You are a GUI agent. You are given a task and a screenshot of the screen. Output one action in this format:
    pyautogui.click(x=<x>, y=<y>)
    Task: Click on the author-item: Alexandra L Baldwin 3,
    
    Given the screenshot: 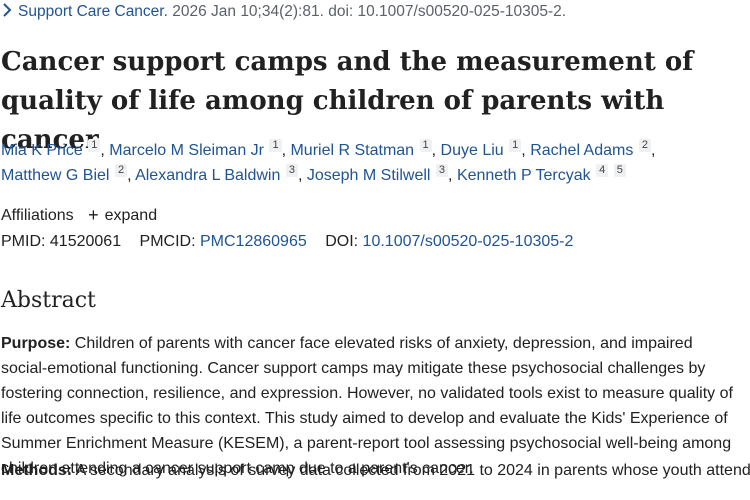 What is the action you would take?
    pyautogui.click(x=219, y=174)
    